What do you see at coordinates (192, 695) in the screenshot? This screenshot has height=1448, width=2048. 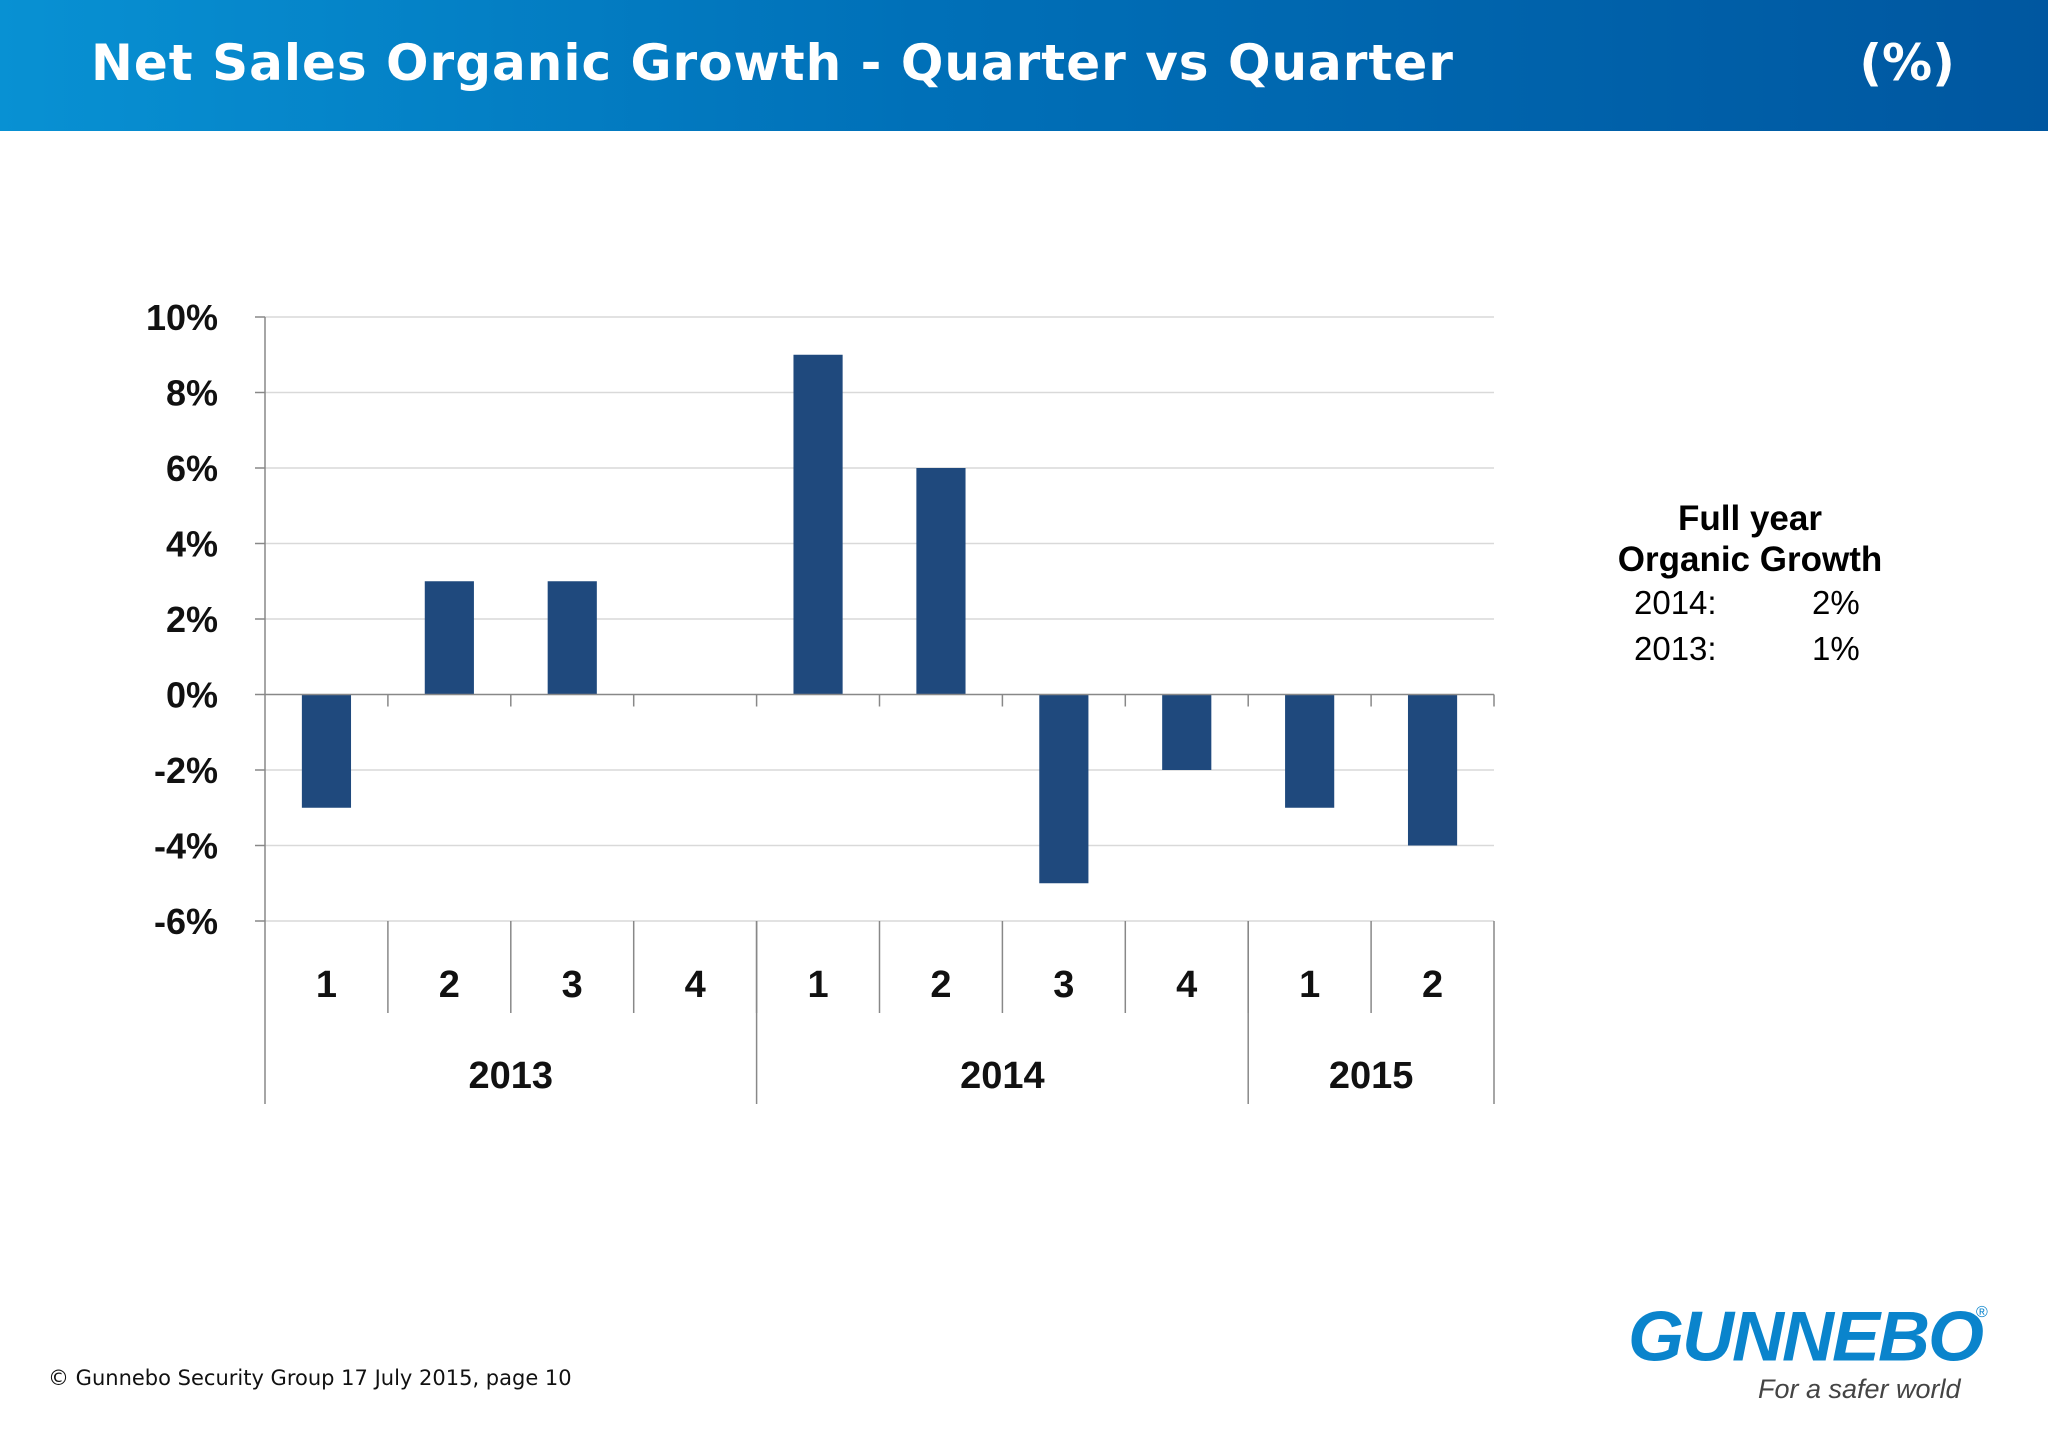 I see `y-tick-label: 0%` at bounding box center [192, 695].